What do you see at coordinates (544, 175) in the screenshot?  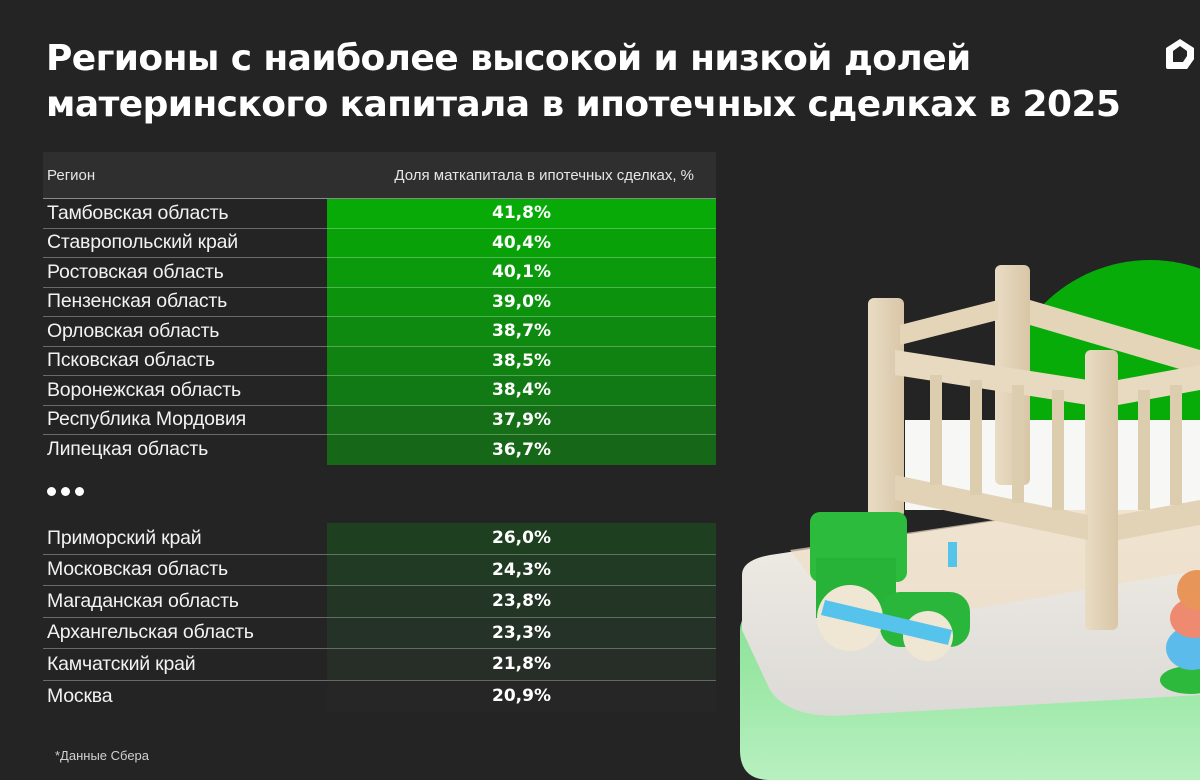 I see `header-share: Доля маткапитала в ипотечных сделках, %` at bounding box center [544, 175].